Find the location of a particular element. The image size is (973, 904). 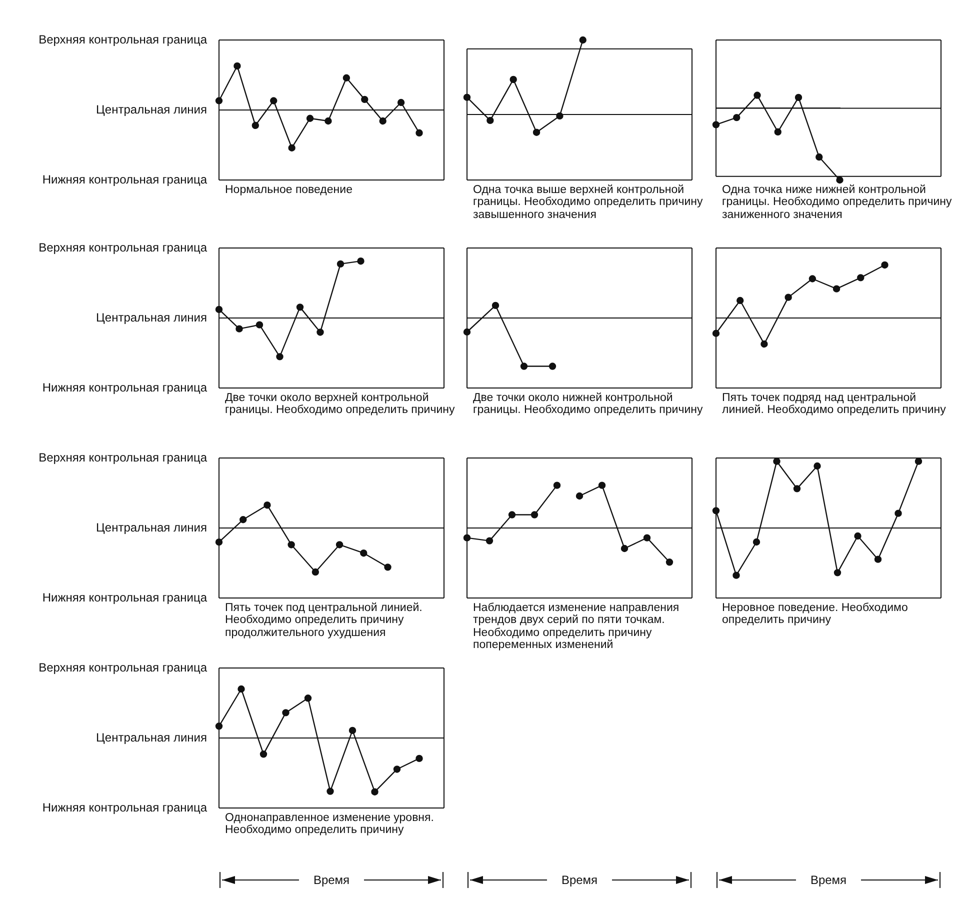

text: Нормальное поведение is located at coordinates (289, 190).